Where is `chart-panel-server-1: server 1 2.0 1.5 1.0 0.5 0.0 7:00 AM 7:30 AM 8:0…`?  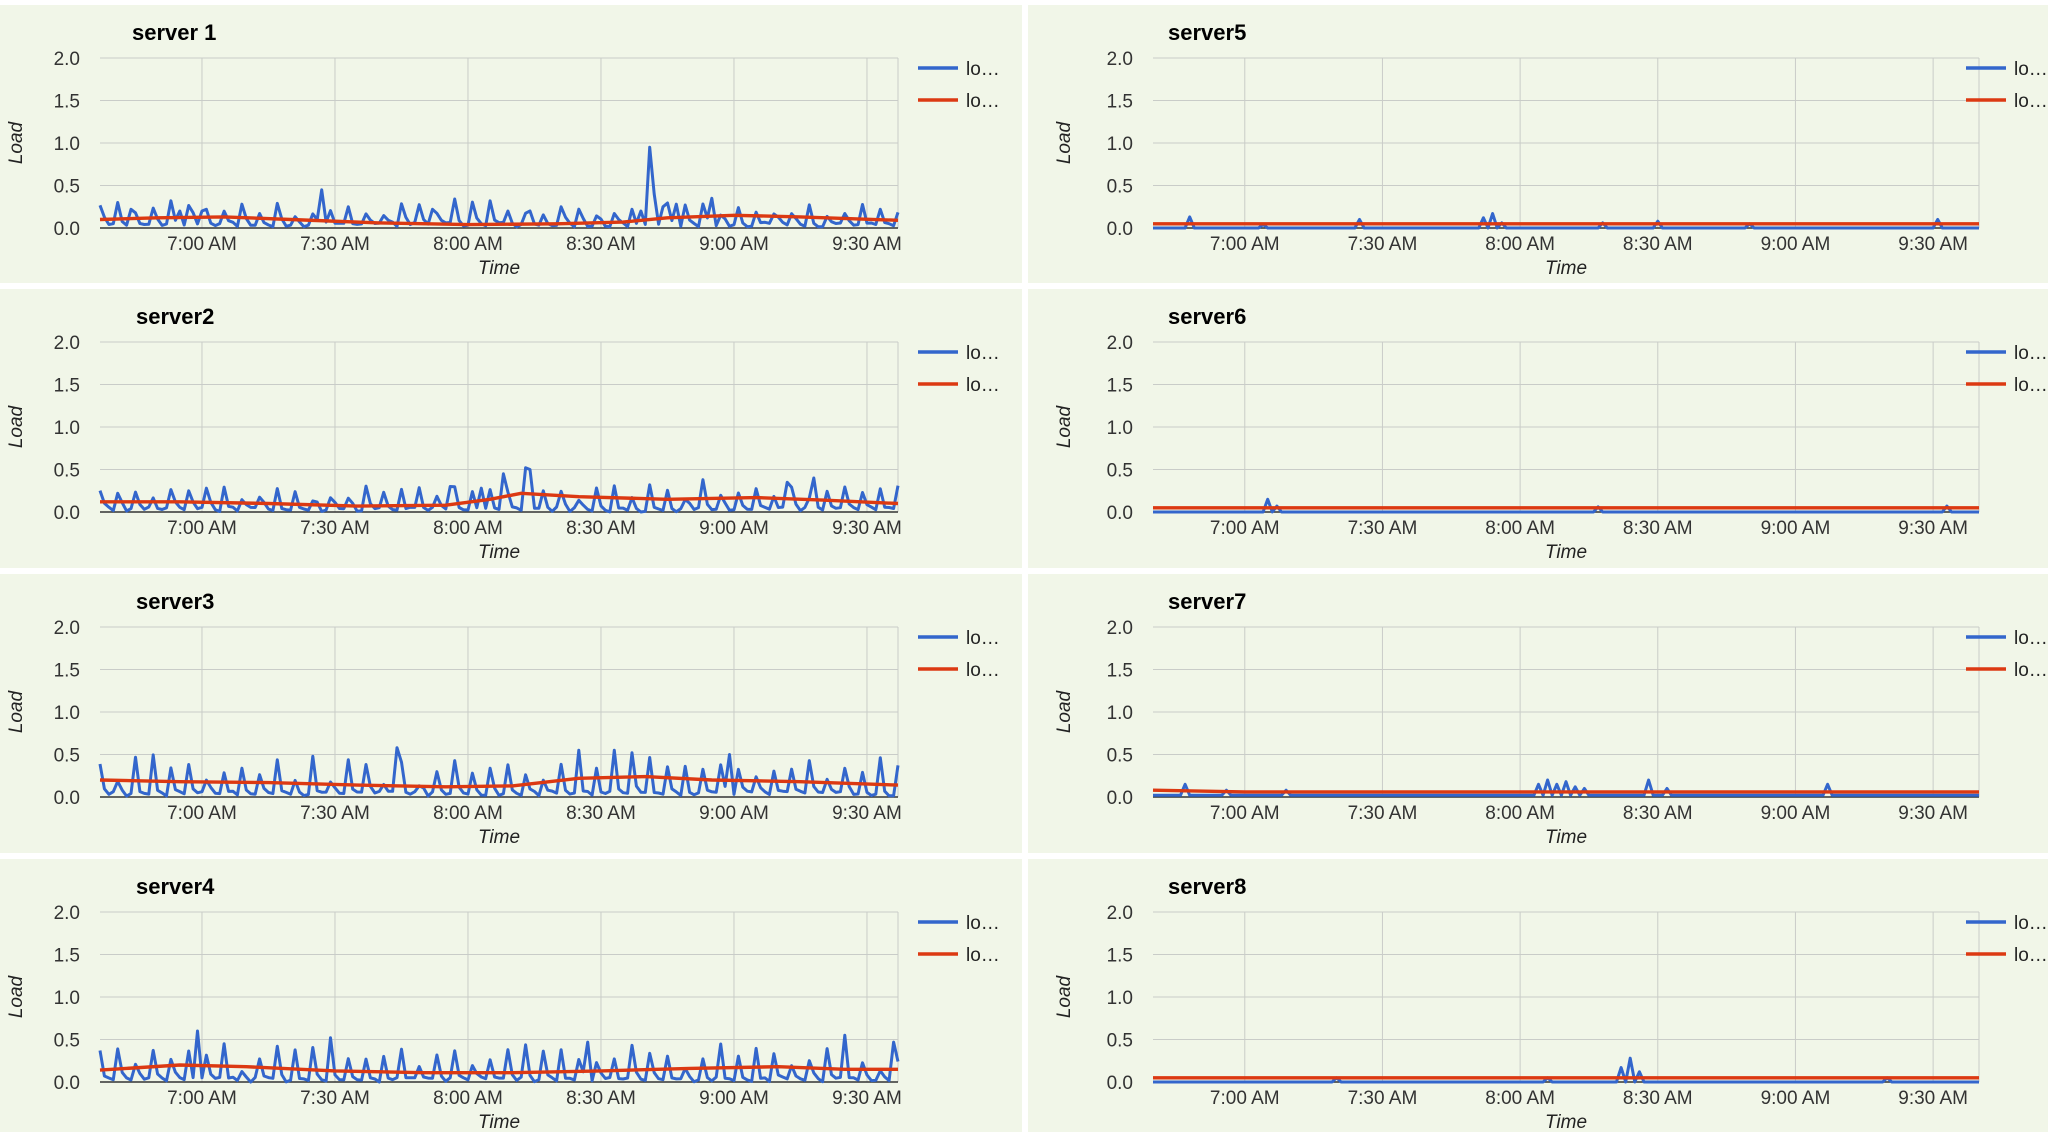
chart-panel-server-1: server 1 2.0 1.5 1.0 0.5 0.0 7:00 AM 7:30 AM 8:0… is located at coordinates (511, 144).